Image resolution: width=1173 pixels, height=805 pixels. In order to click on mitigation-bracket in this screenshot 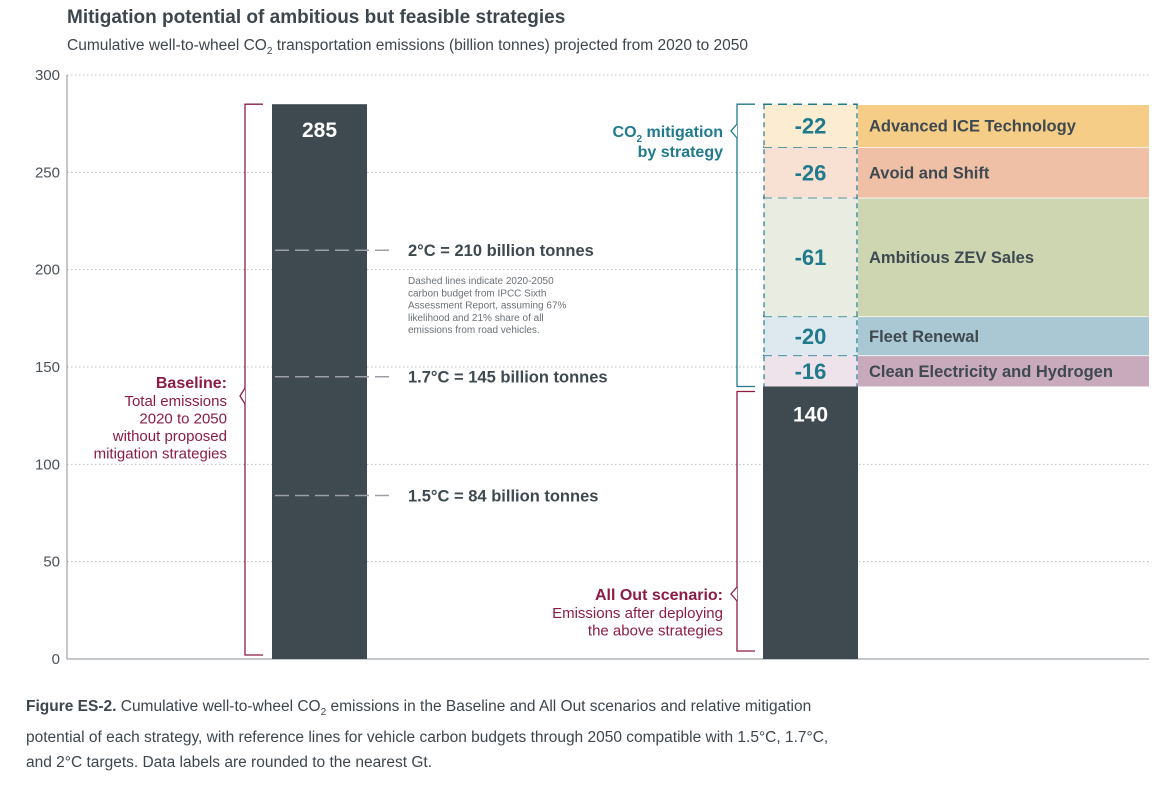, I will do `click(745, 245)`.